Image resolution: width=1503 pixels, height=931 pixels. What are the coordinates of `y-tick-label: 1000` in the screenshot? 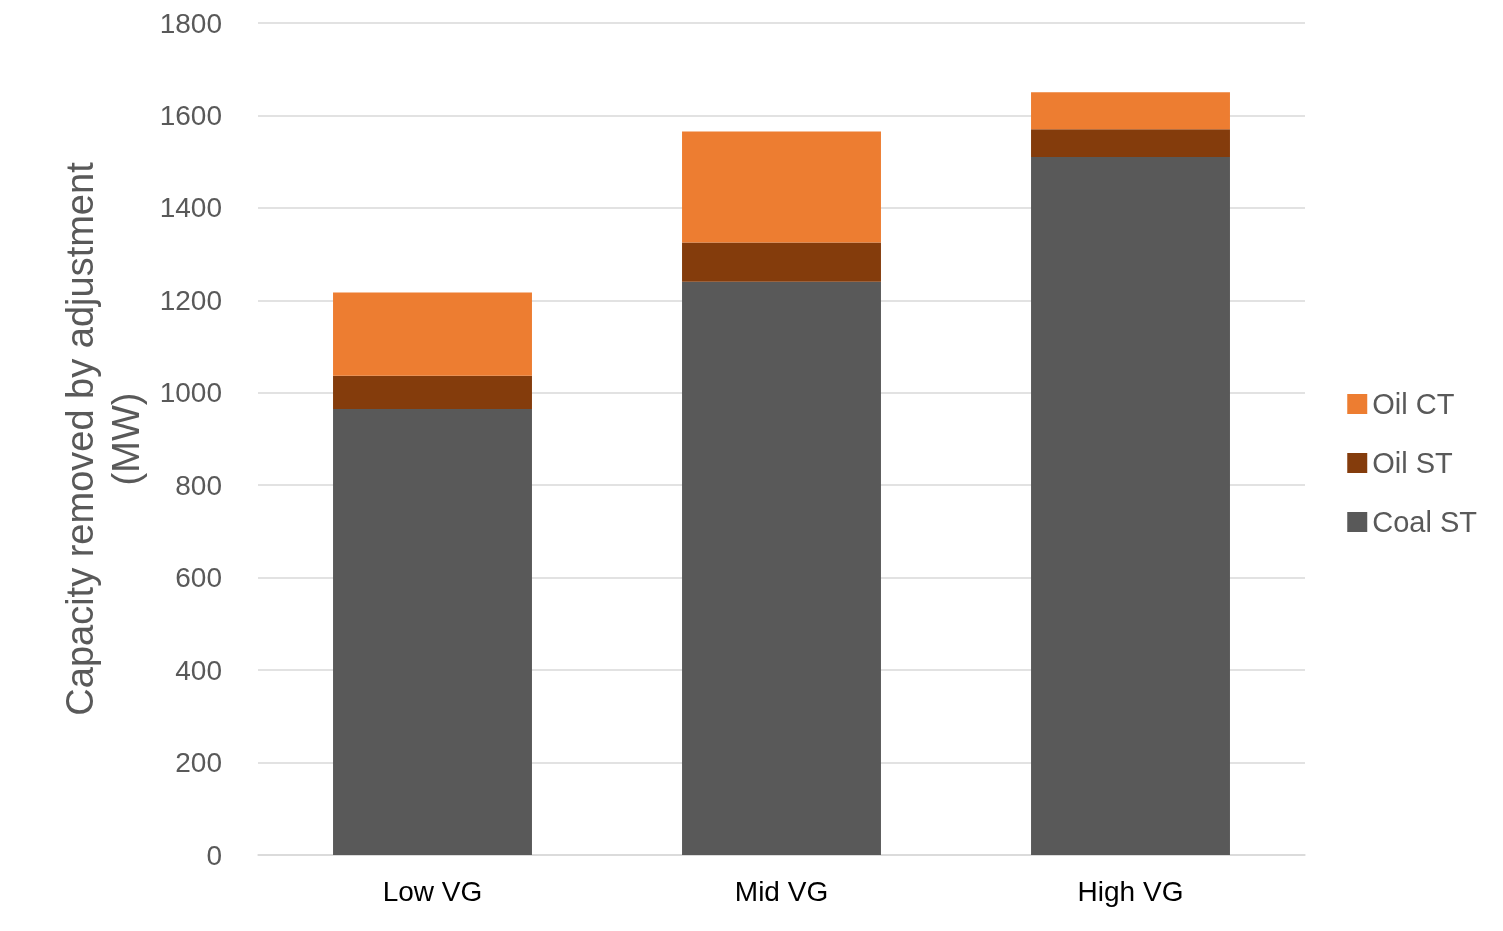 It's located at (190, 393).